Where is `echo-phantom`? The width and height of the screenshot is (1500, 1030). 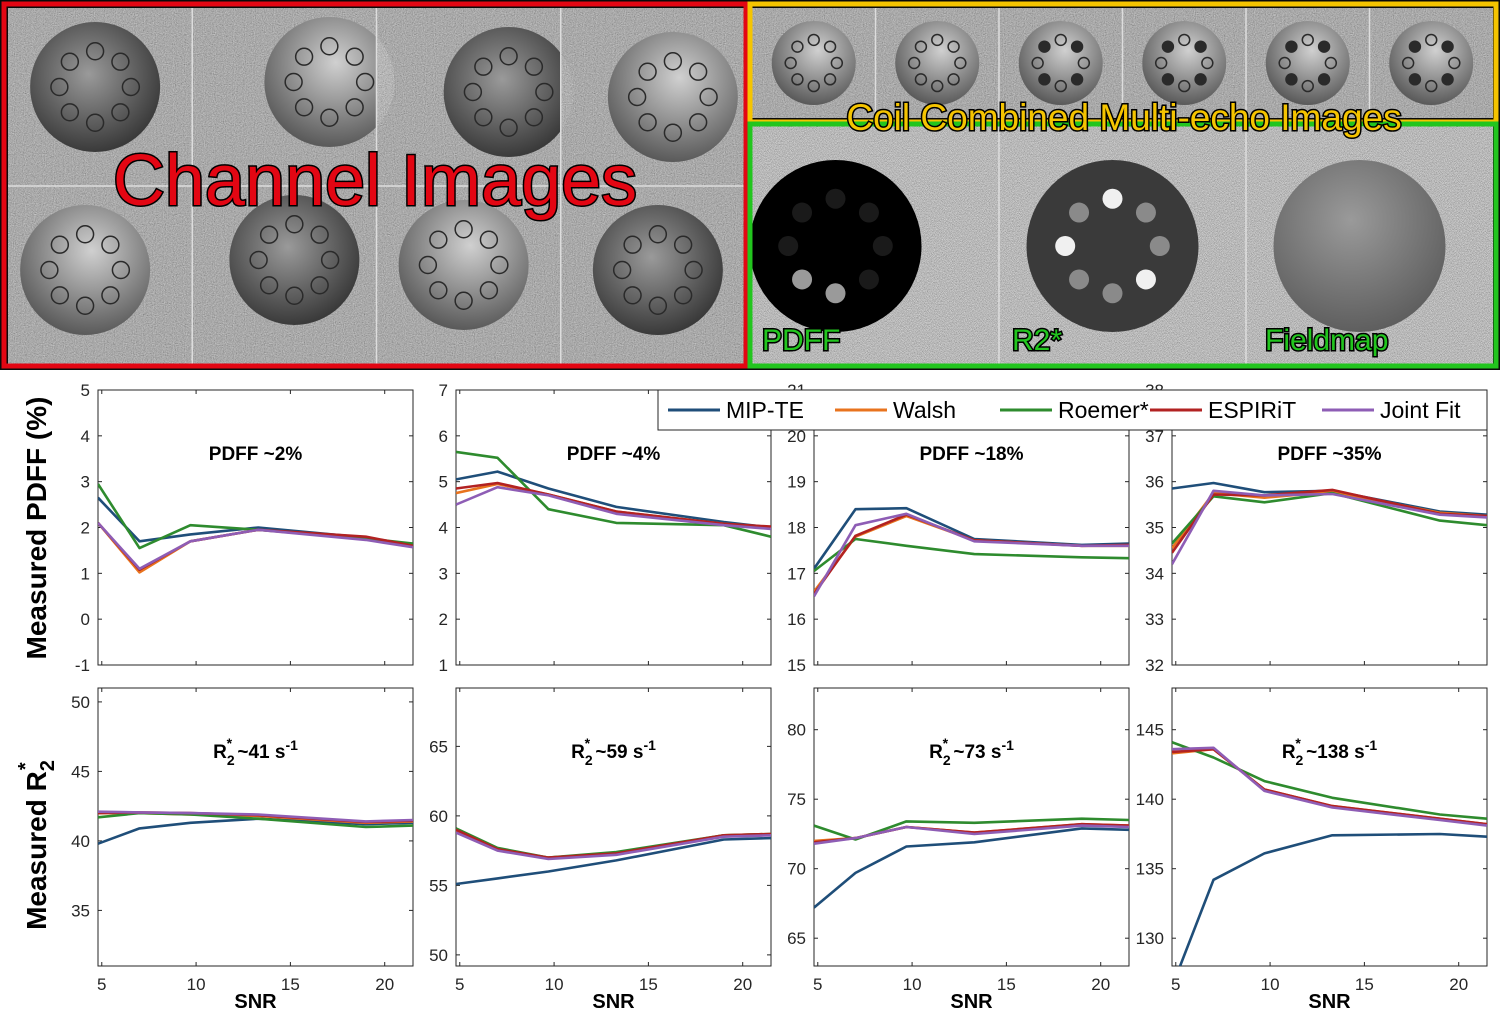
echo-phantom is located at coordinates (1060, 63).